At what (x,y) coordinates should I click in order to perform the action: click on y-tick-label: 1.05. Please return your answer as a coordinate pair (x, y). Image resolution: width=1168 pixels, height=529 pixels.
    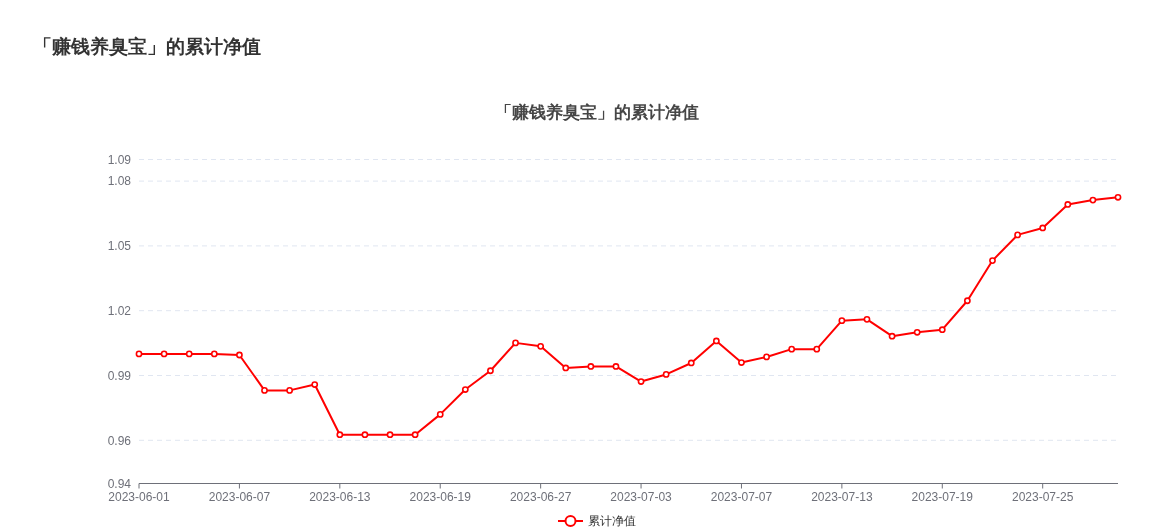
    Looking at the image, I should click on (119, 246).